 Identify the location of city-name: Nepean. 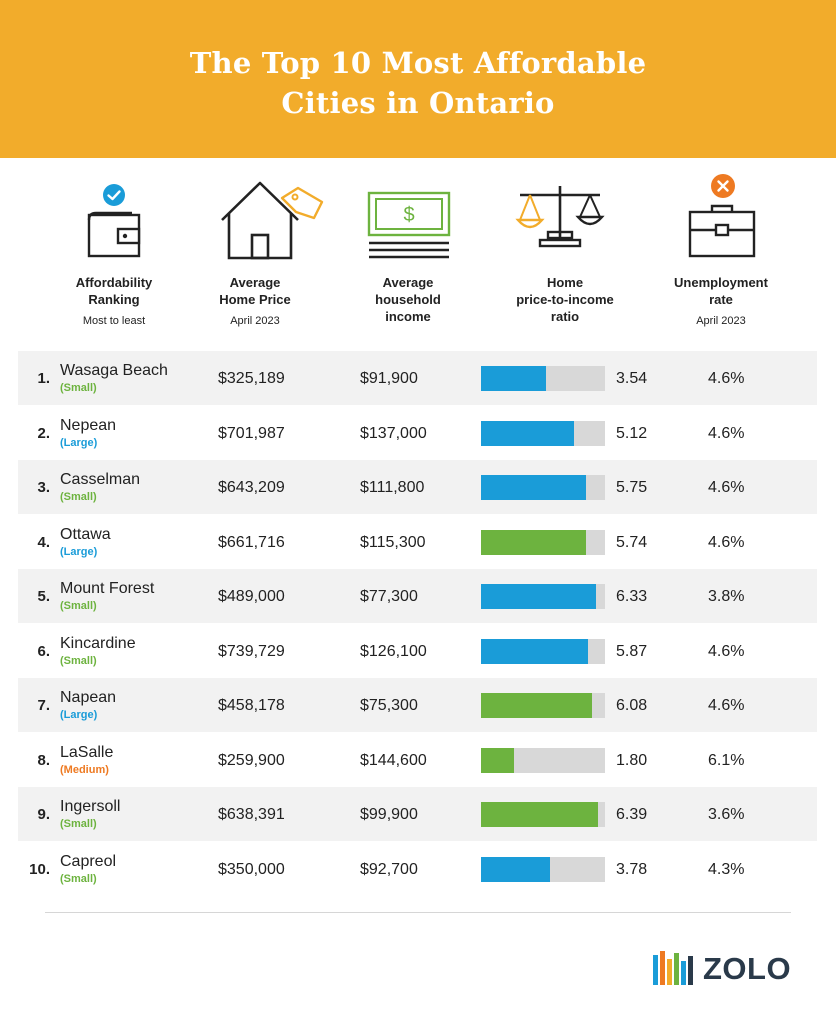
(88, 425).